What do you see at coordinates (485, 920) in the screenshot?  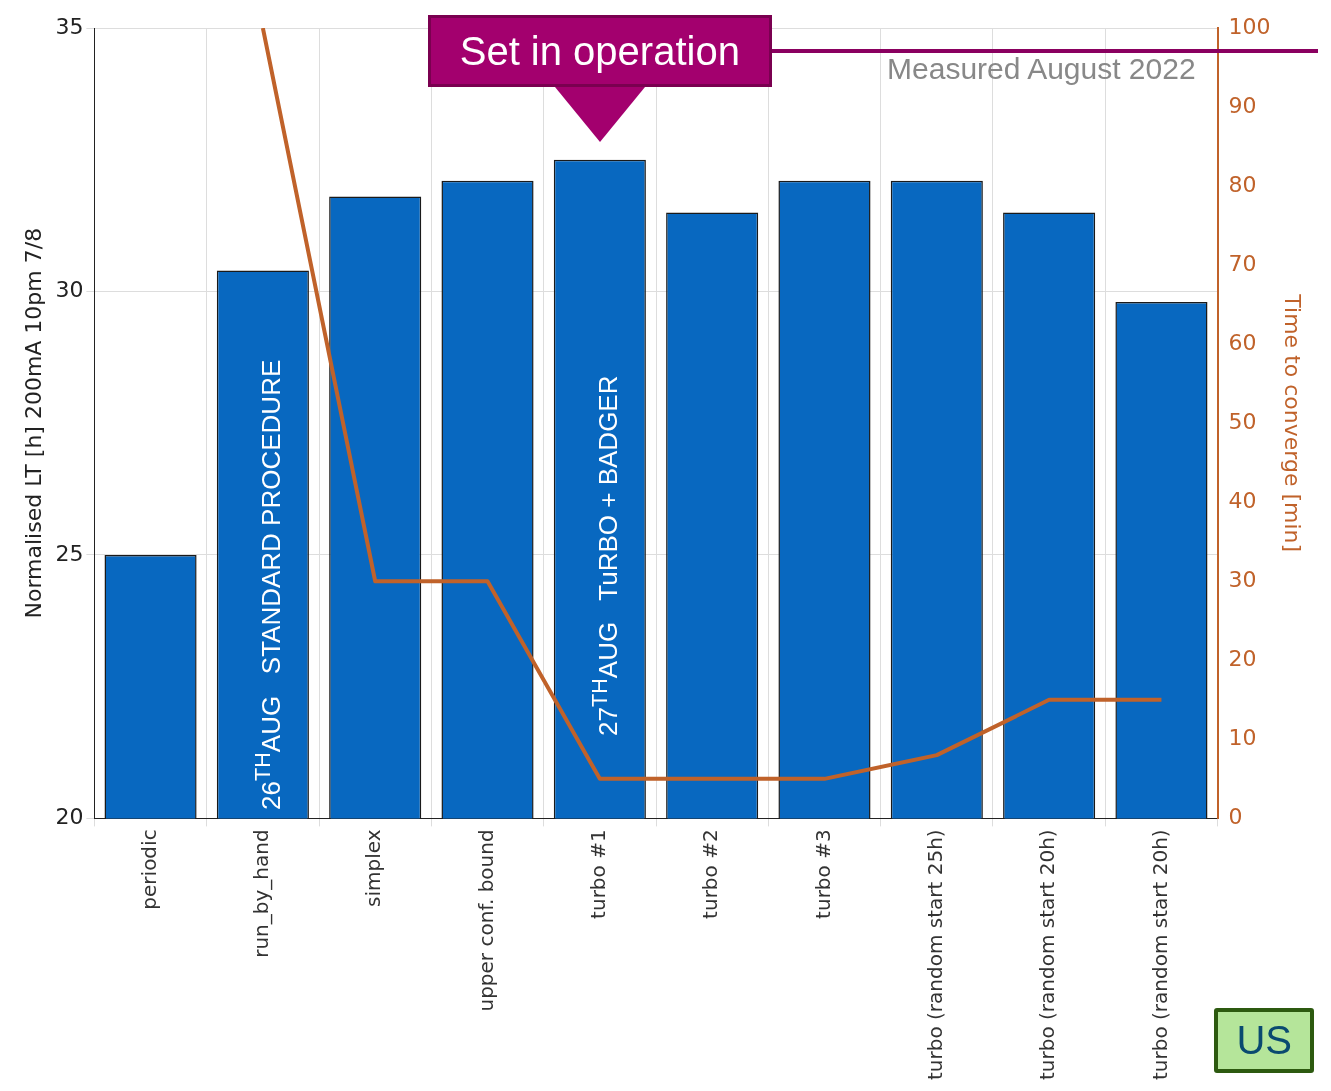 I see `x-tick-label: upper conf. bound` at bounding box center [485, 920].